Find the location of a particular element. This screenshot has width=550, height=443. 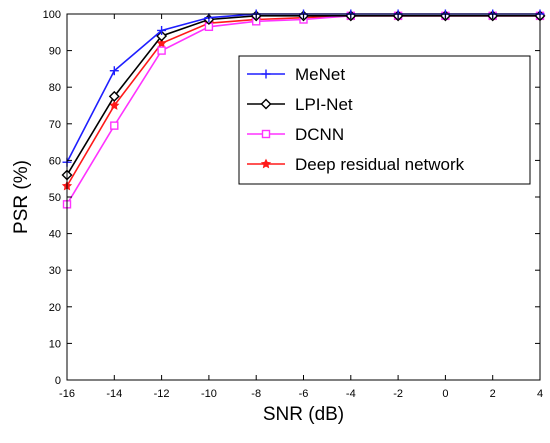

y-tick-label: 0 is located at coordinates (58, 381).